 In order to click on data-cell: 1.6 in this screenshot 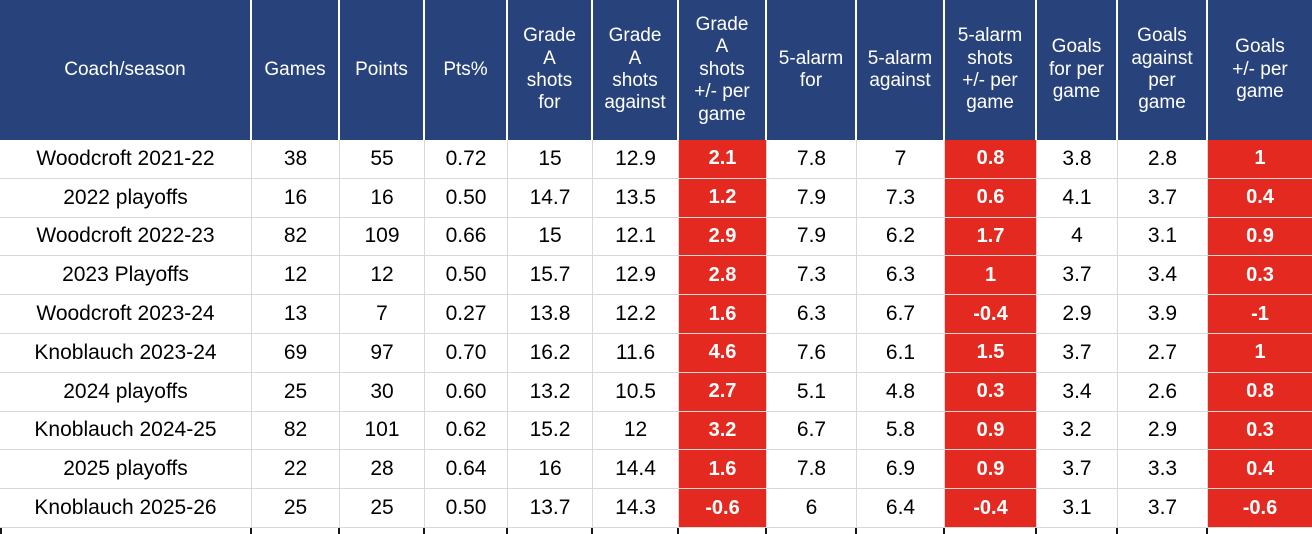, I will do `click(723, 314)`.